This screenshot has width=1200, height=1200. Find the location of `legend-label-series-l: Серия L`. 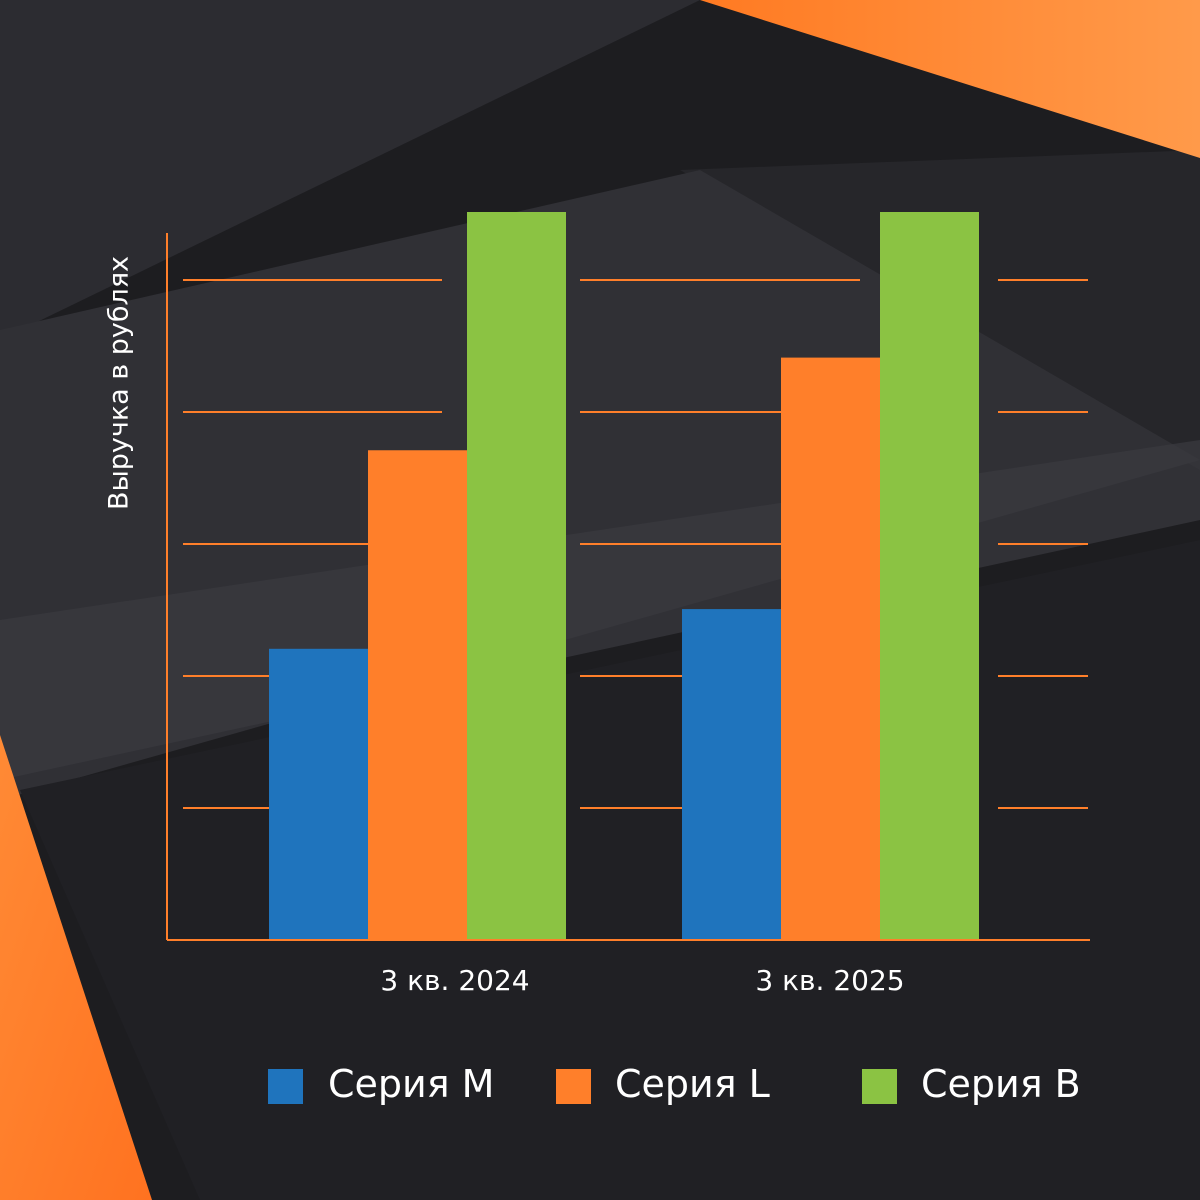

legend-label-series-l: Серия L is located at coordinates (692, 1084).